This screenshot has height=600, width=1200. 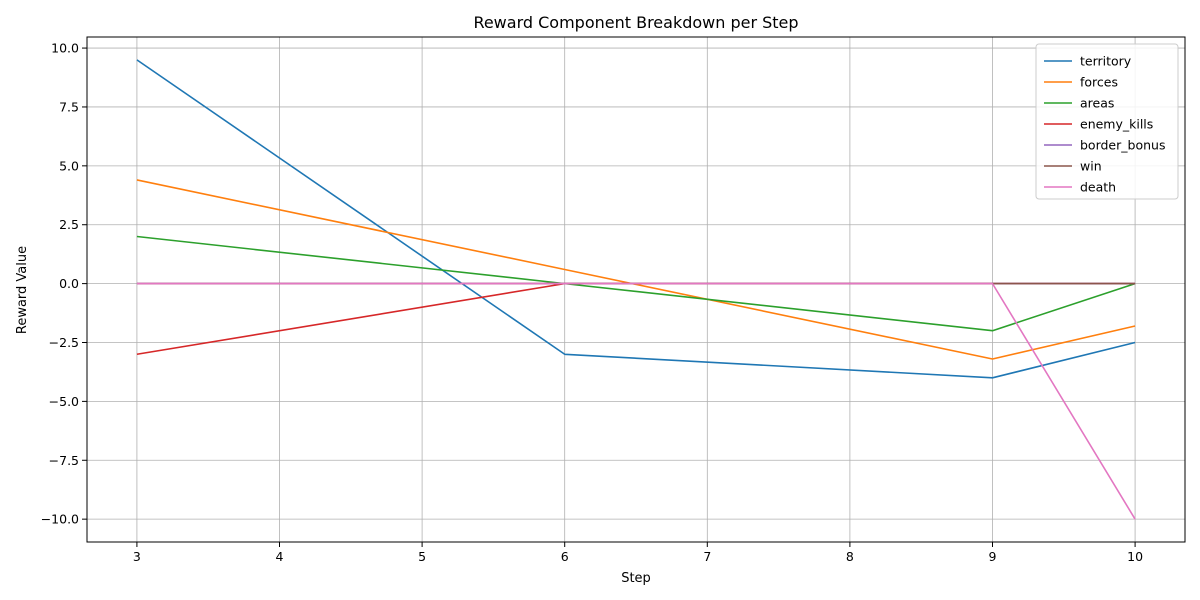 What do you see at coordinates (1122, 145) in the screenshot?
I see `legend-label: border_bonus` at bounding box center [1122, 145].